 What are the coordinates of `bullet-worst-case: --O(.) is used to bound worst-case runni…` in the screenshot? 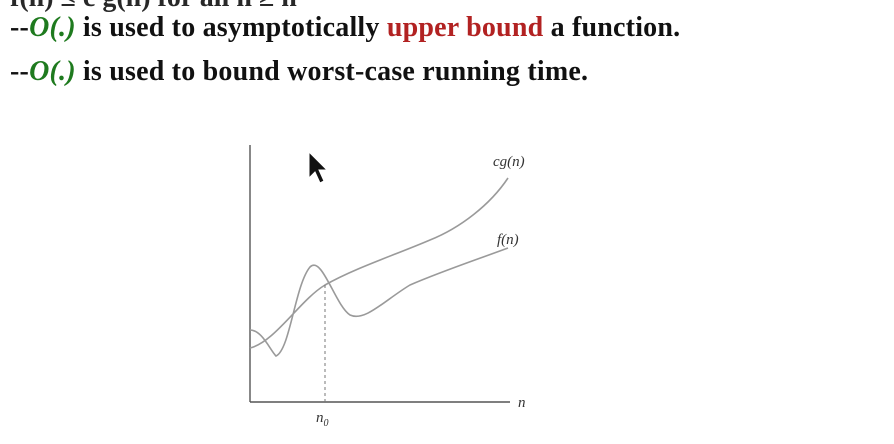 It's located at (299, 72).